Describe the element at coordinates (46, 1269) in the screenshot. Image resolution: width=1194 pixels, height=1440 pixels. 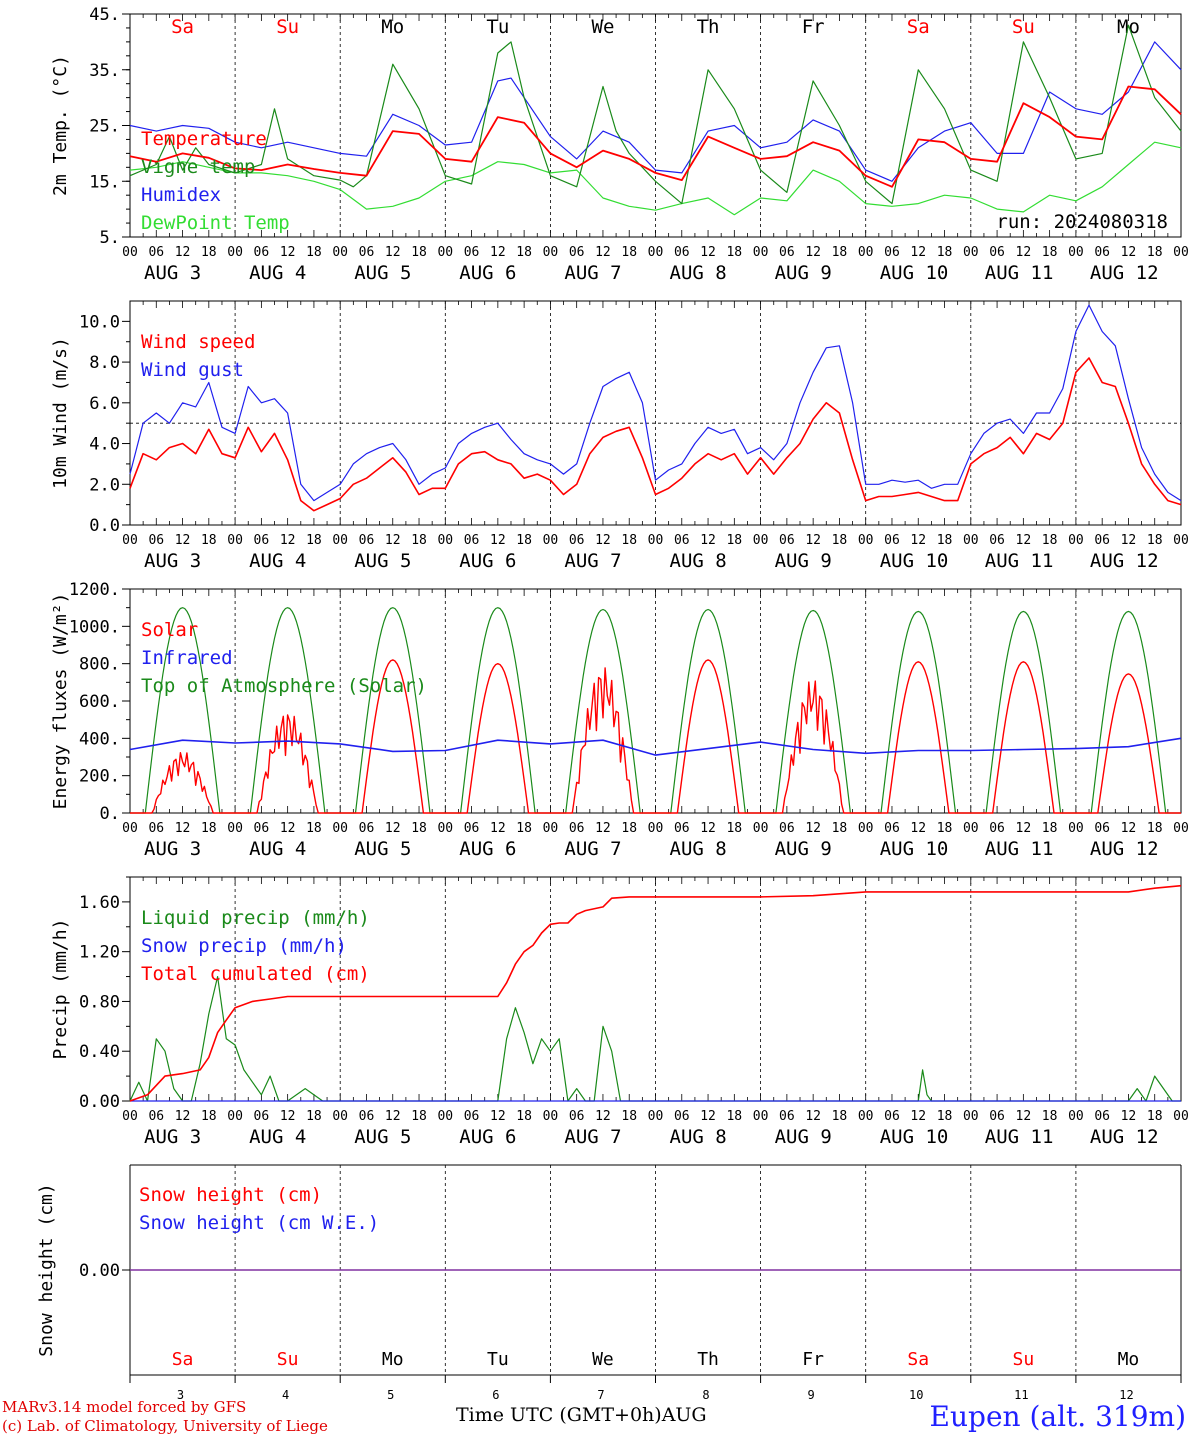
I see `y-axis-label: Snow height (cm)` at that location.